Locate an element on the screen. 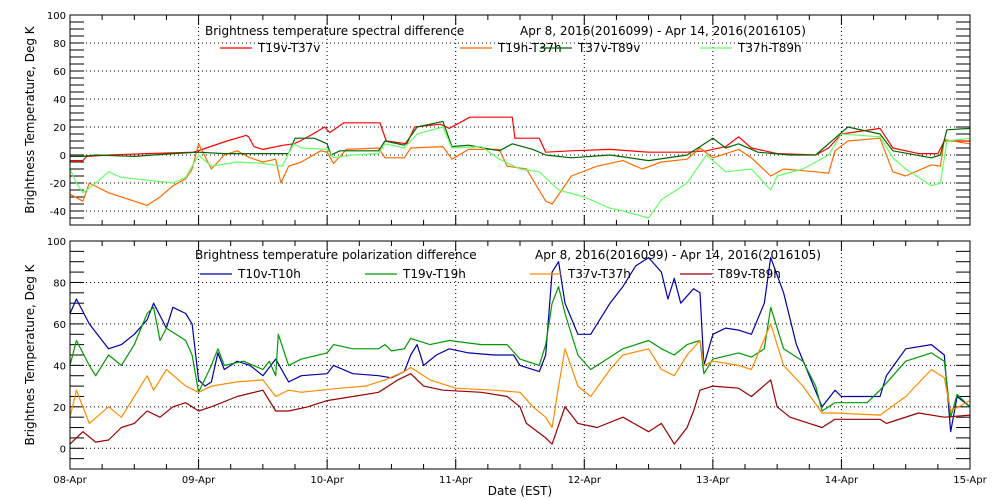  y-axis-label: Brightnes Temperature, Deg K is located at coordinates (30, 354).